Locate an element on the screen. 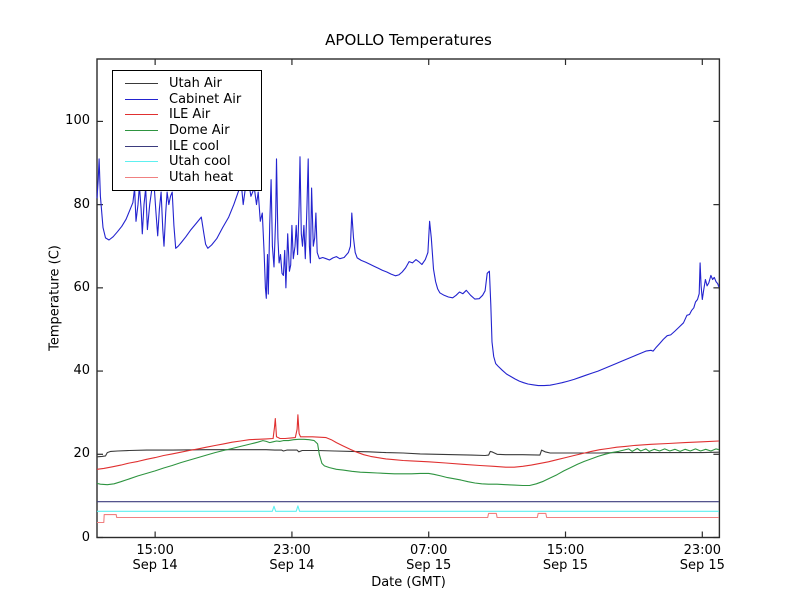 This screenshot has width=800, height=600. legend-label: Dome Air is located at coordinates (199, 131).